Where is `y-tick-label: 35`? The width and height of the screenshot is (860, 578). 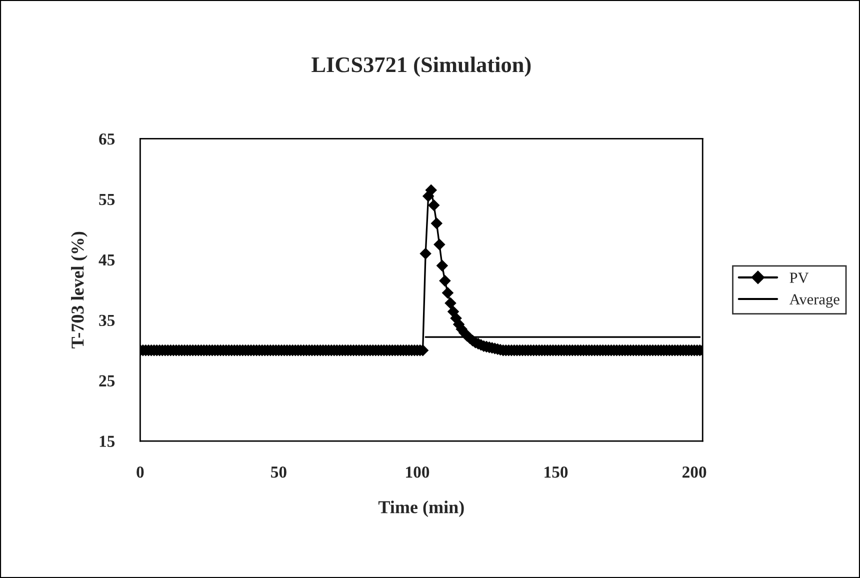 y-tick-label: 35 is located at coordinates (107, 320).